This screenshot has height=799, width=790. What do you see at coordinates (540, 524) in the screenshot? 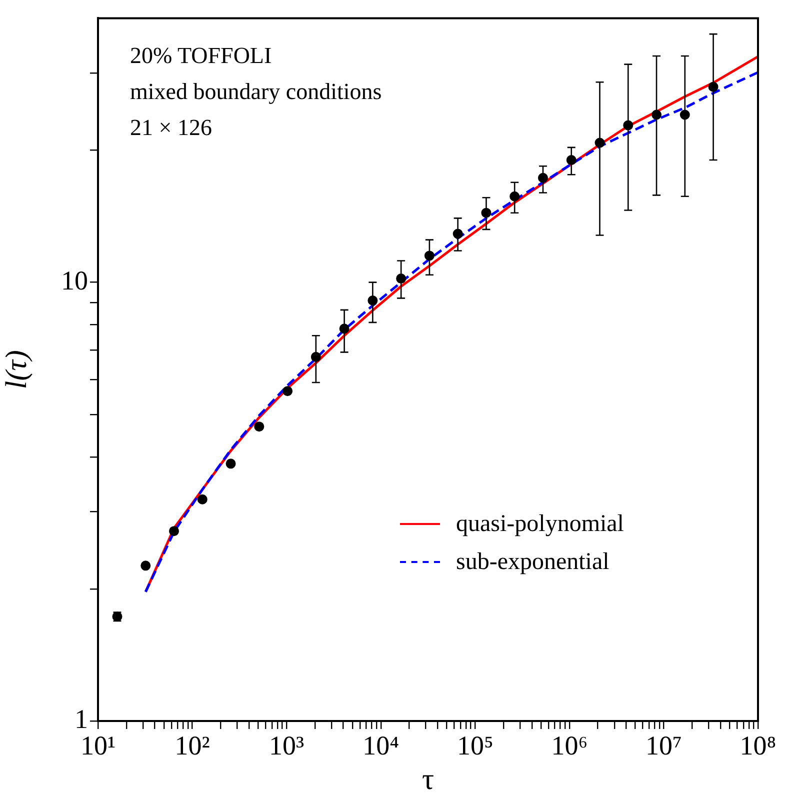
I see `legend-label: quasi-polynomial` at bounding box center [540, 524].